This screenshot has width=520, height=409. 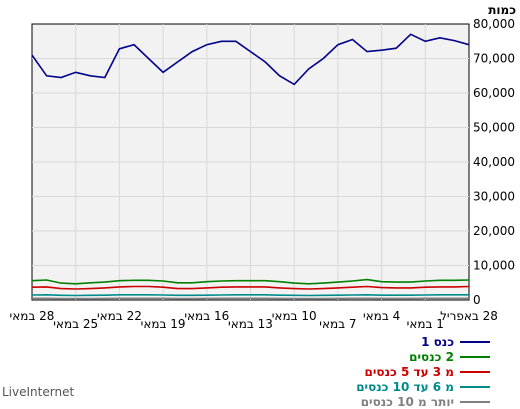 I want to click on legend-item: 2 כנסים, so click(x=340, y=356).